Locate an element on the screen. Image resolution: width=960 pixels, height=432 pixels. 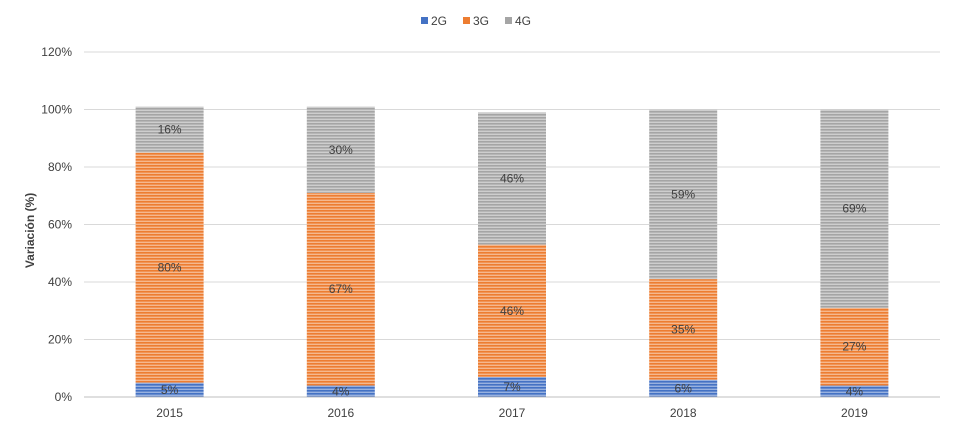
bar-segment-4g-2017 is located at coordinates (512, 178).